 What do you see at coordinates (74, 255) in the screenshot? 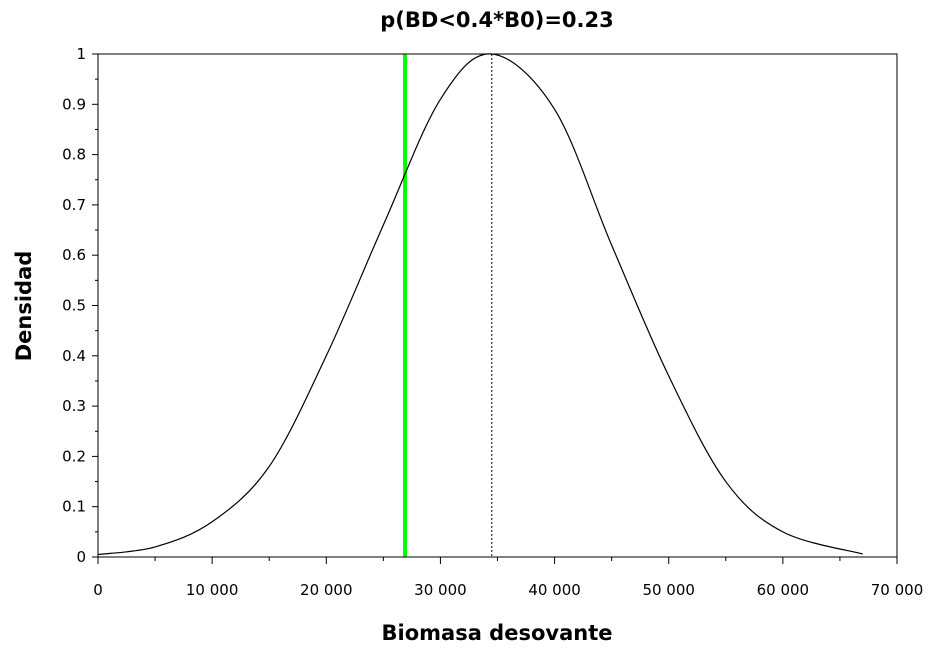
I see `y-tick-label: 0.6` at bounding box center [74, 255].